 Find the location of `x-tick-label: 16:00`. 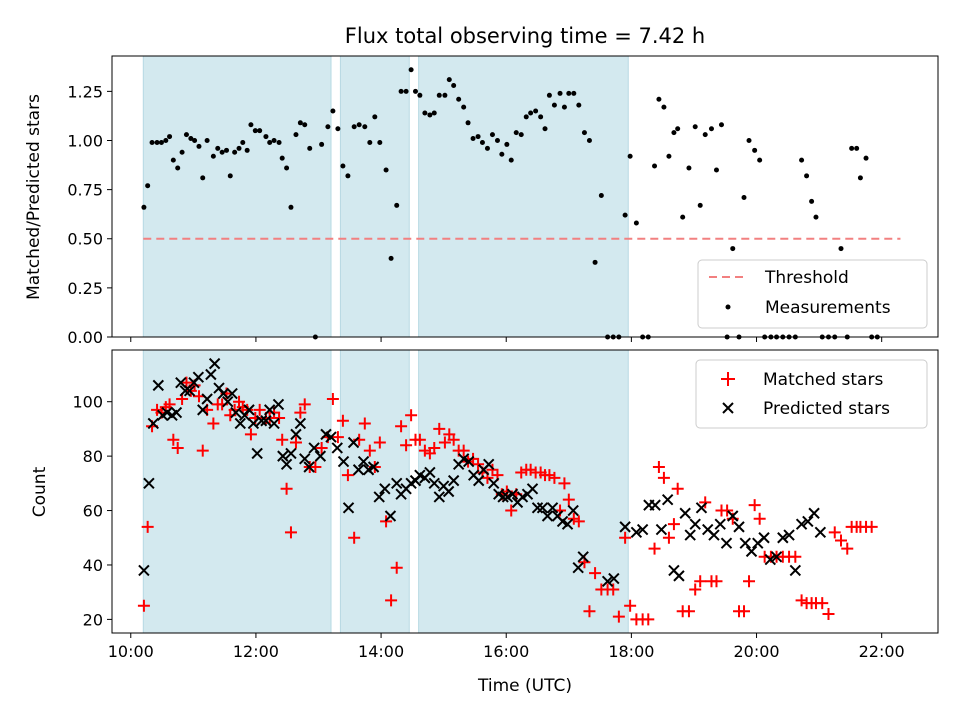

x-tick-label: 16:00 is located at coordinates (506, 651).